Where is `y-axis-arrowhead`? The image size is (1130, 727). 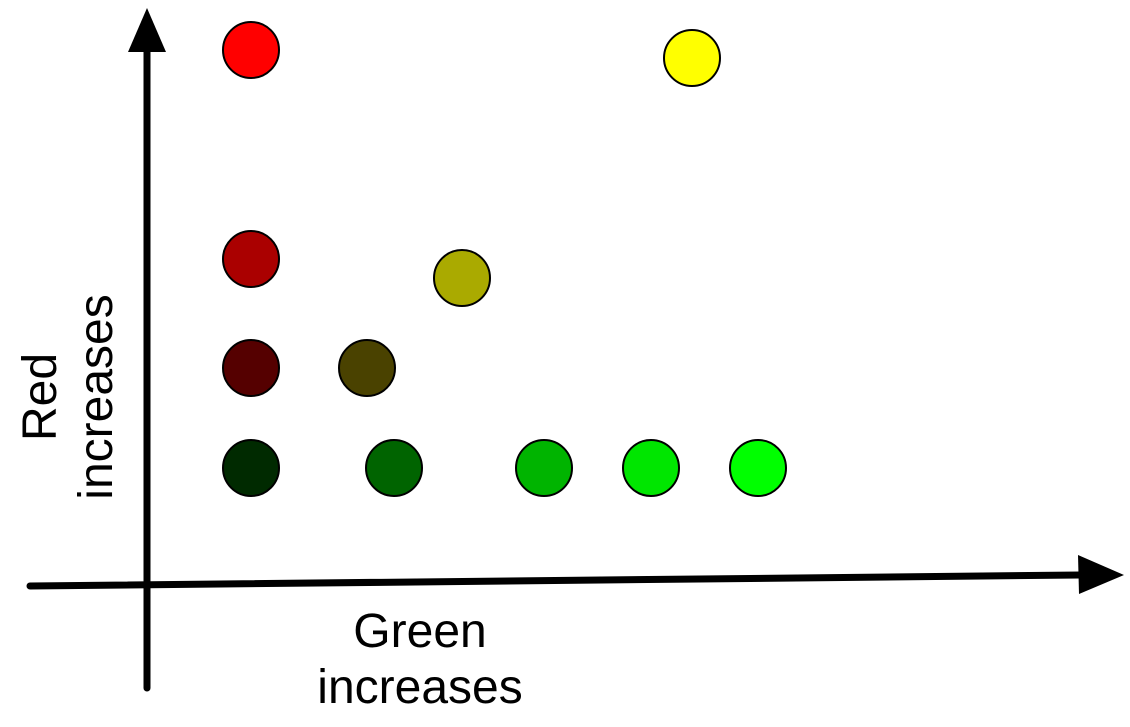
y-axis-arrowhead is located at coordinates (147, 30).